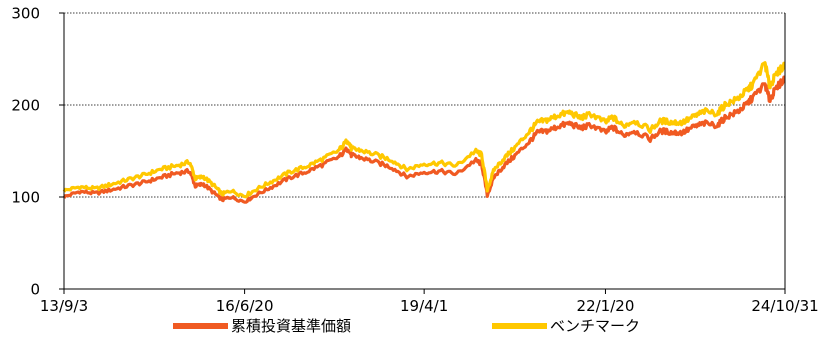 The height and width of the screenshot is (345, 822). Describe the element at coordinates (25, 106) in the screenshot. I see `y-tick-label-200: 200` at that location.